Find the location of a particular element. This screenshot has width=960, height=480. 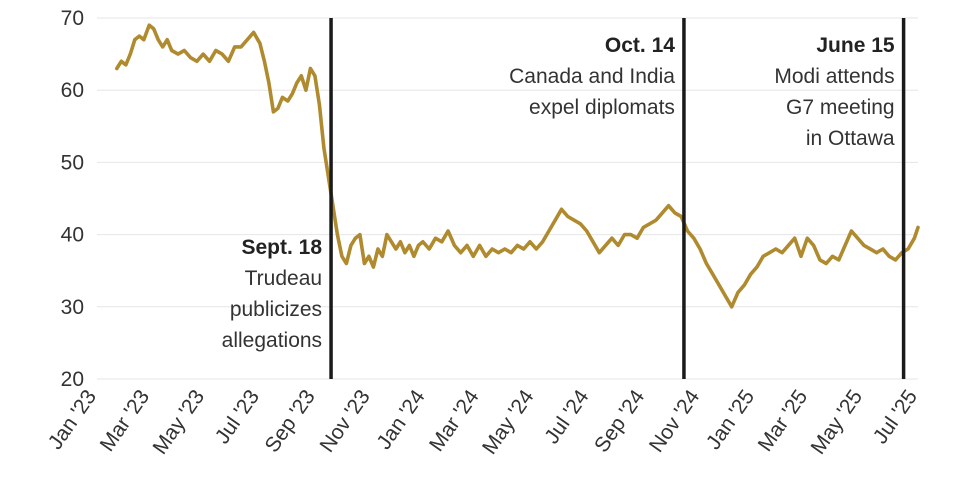

x-tick-label: Sep '23 is located at coordinates (290, 421).